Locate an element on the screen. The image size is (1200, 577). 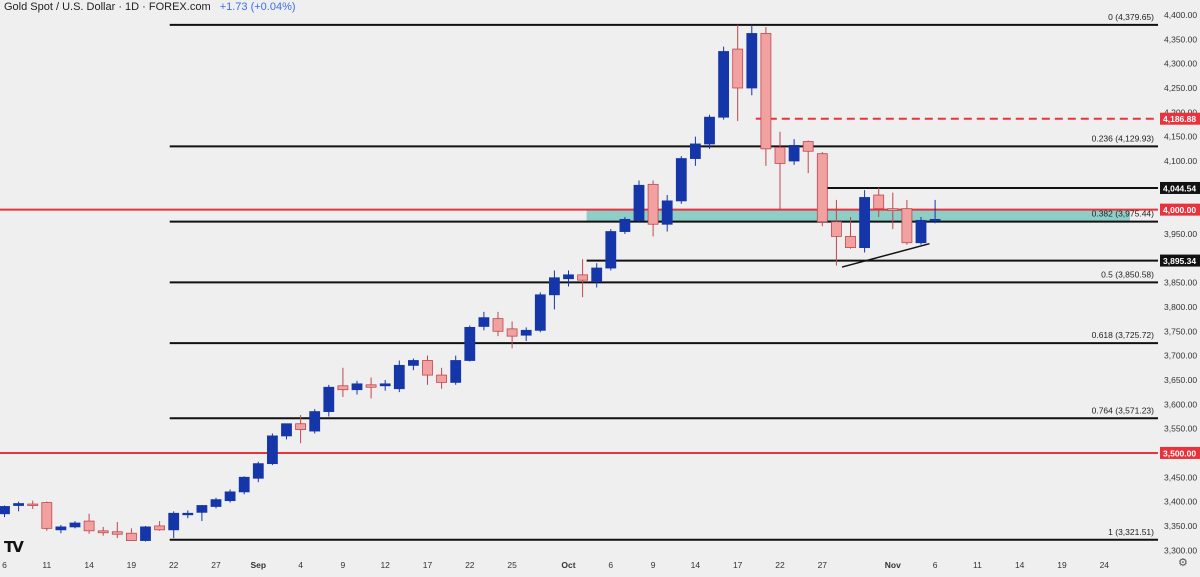
settings-icon: ⚙ is located at coordinates (1183, 563).